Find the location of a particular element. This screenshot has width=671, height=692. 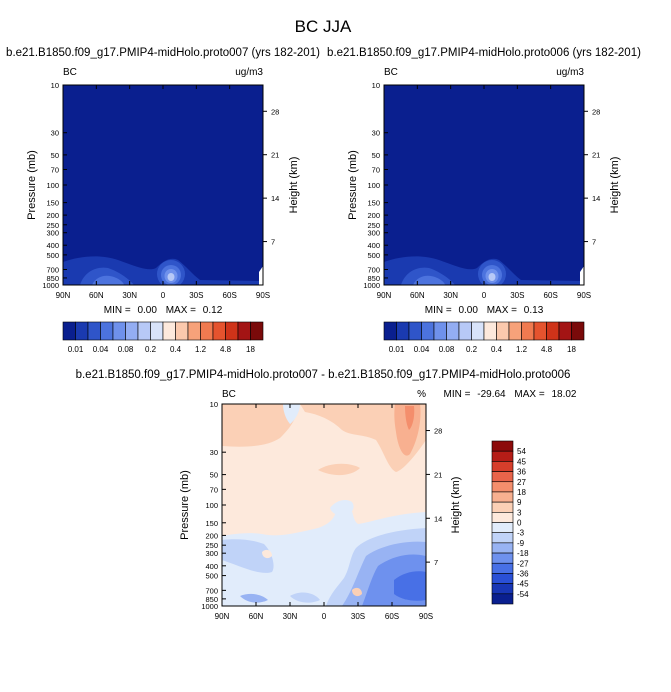

y2-tick-label: 14 is located at coordinates (596, 198).